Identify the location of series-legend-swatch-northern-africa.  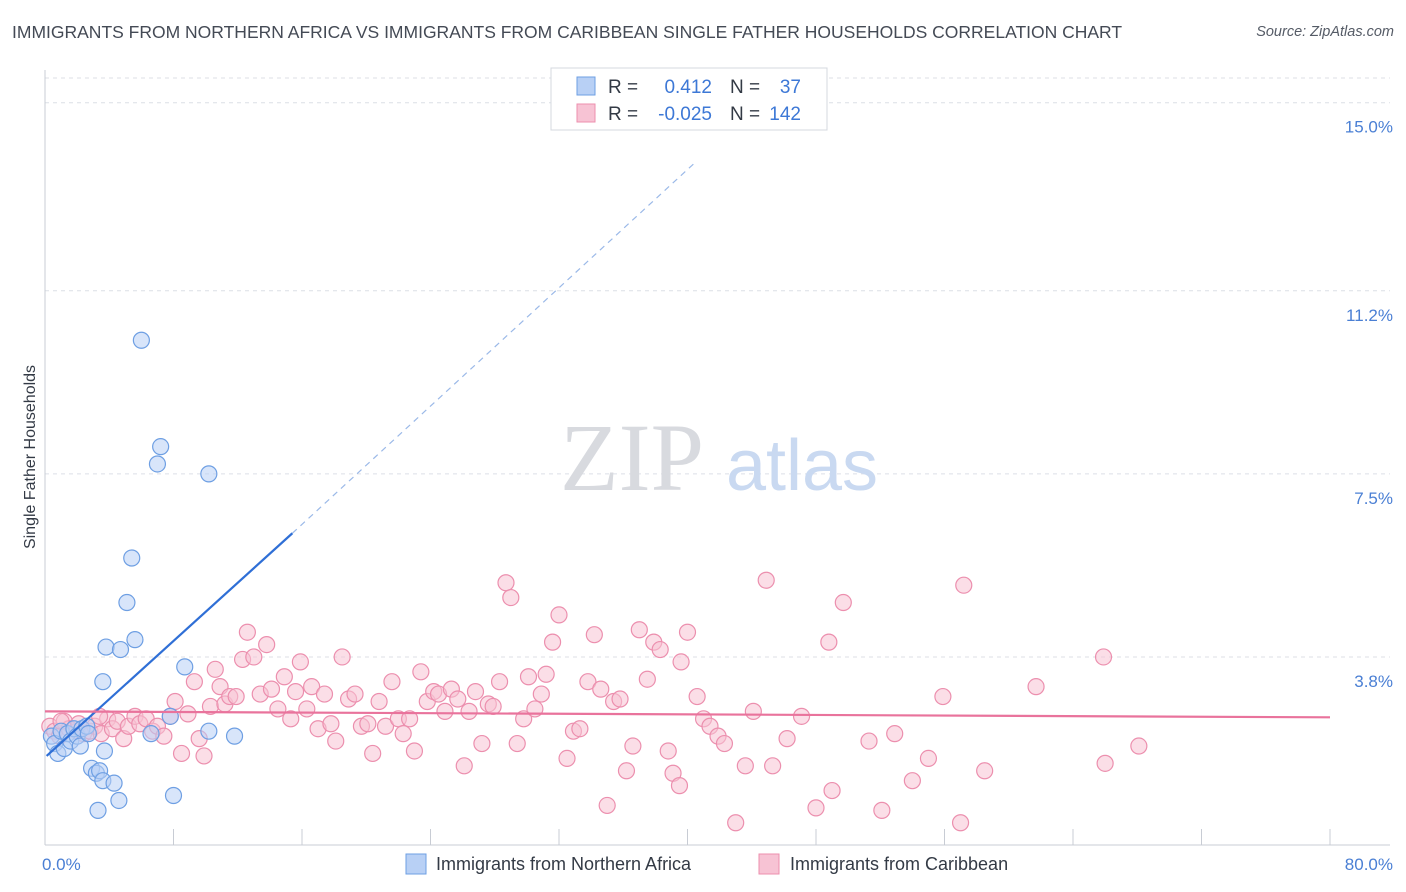
(416, 864).